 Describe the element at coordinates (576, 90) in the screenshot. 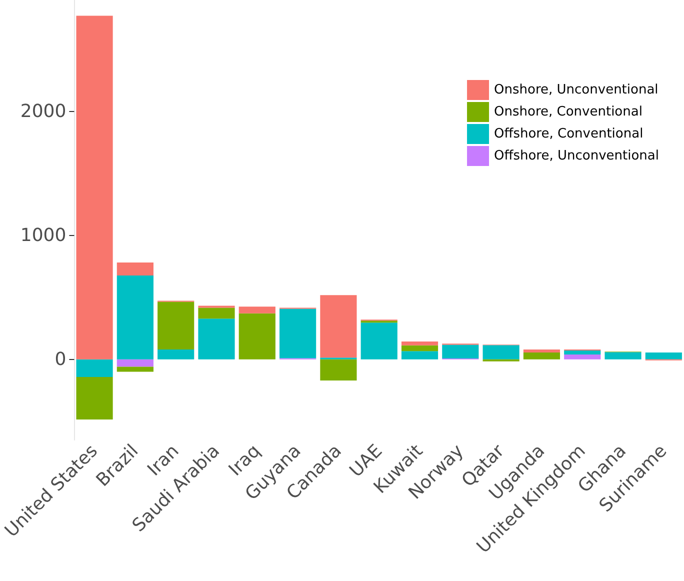

I see `legend-label: Onshore, Unconventional` at that location.